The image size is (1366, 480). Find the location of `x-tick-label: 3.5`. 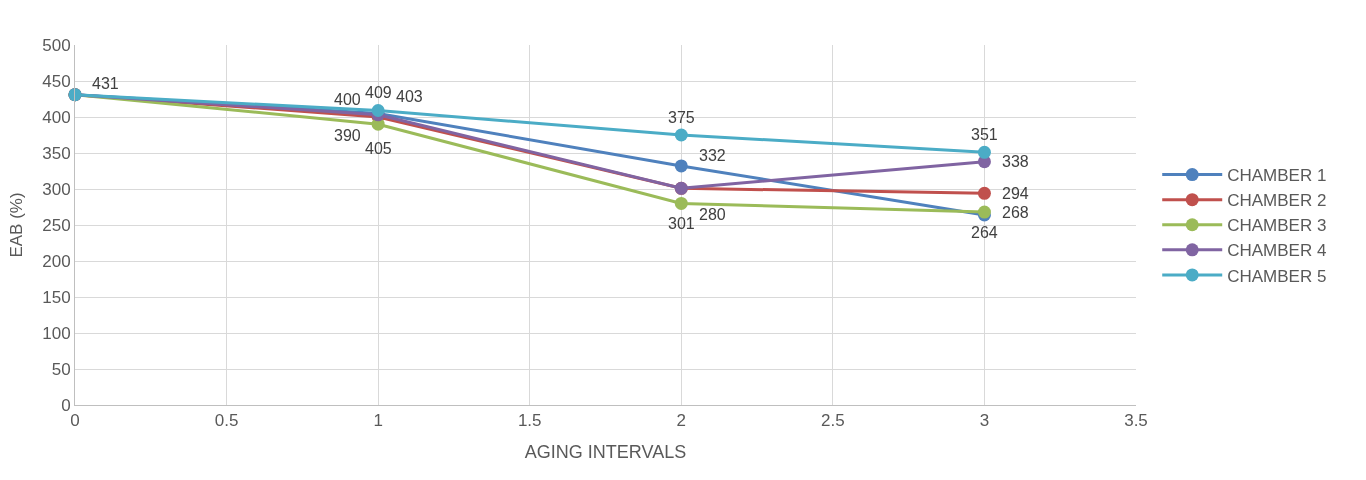

x-tick-label: 3.5 is located at coordinates (1136, 421).